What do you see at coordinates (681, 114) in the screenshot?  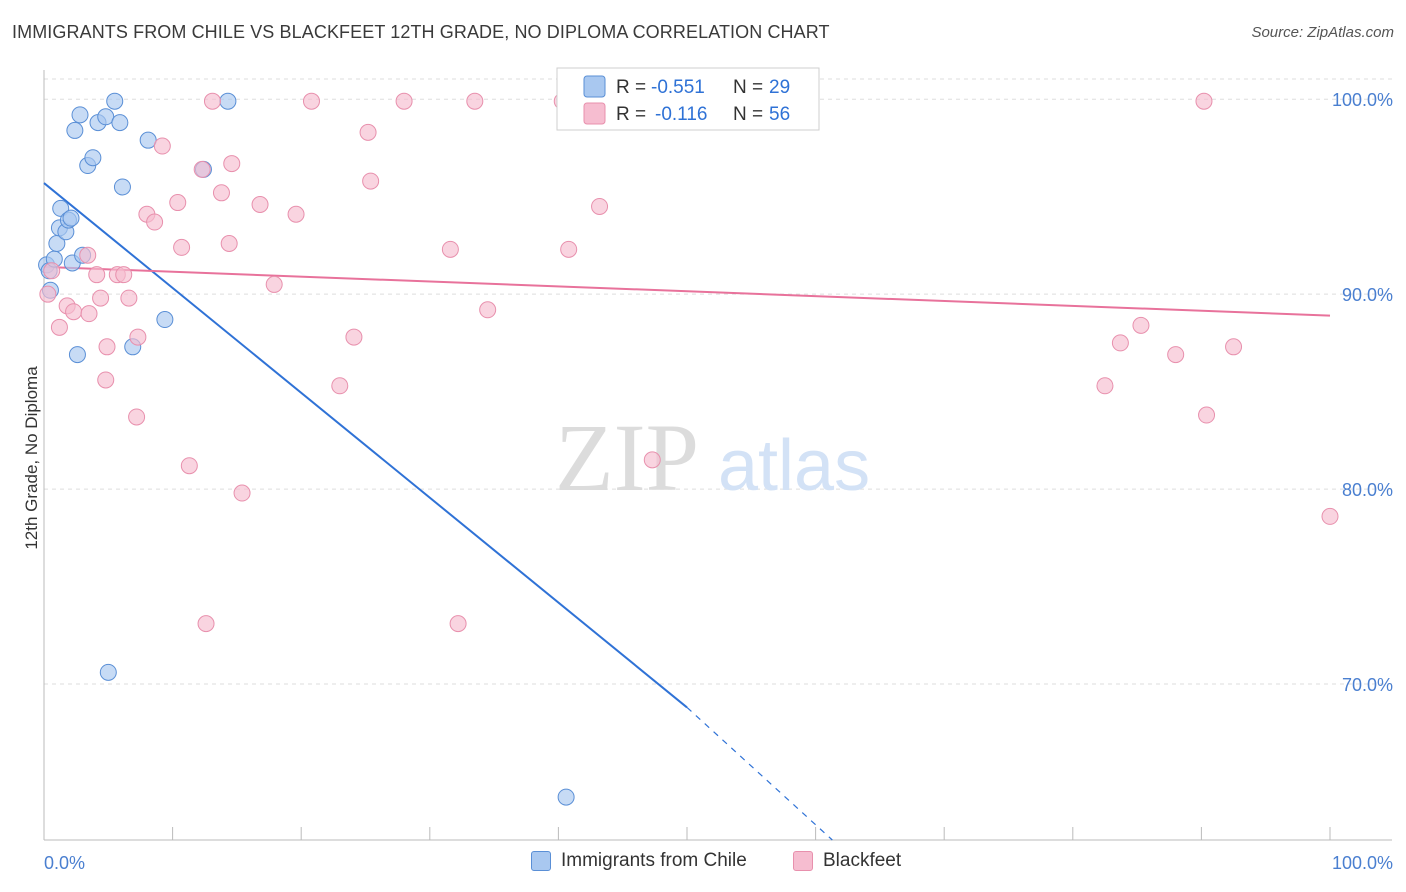 I see `stats-legend-r-value: -0.116` at bounding box center [681, 114].